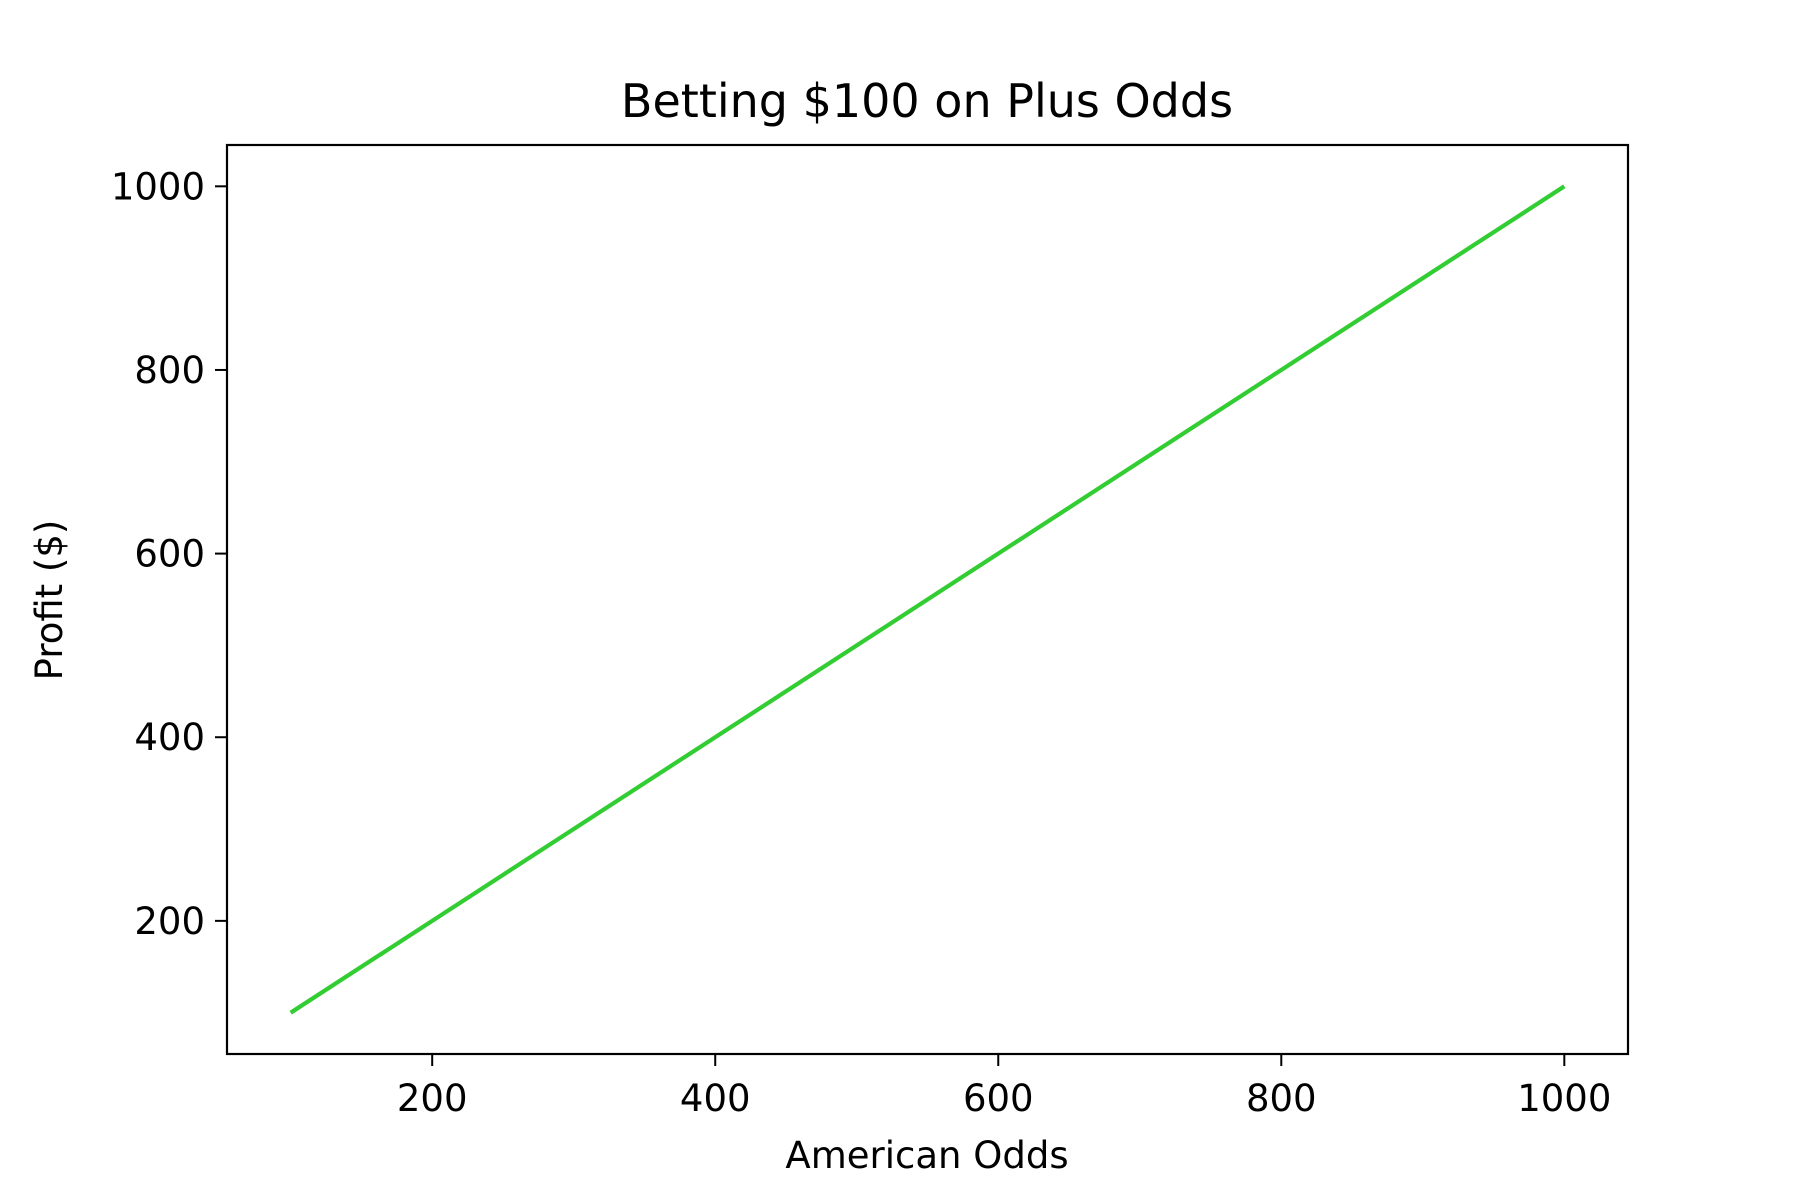 This screenshot has height=1200, width=1800. I want to click on y-tick-label: 1000, so click(158, 186).